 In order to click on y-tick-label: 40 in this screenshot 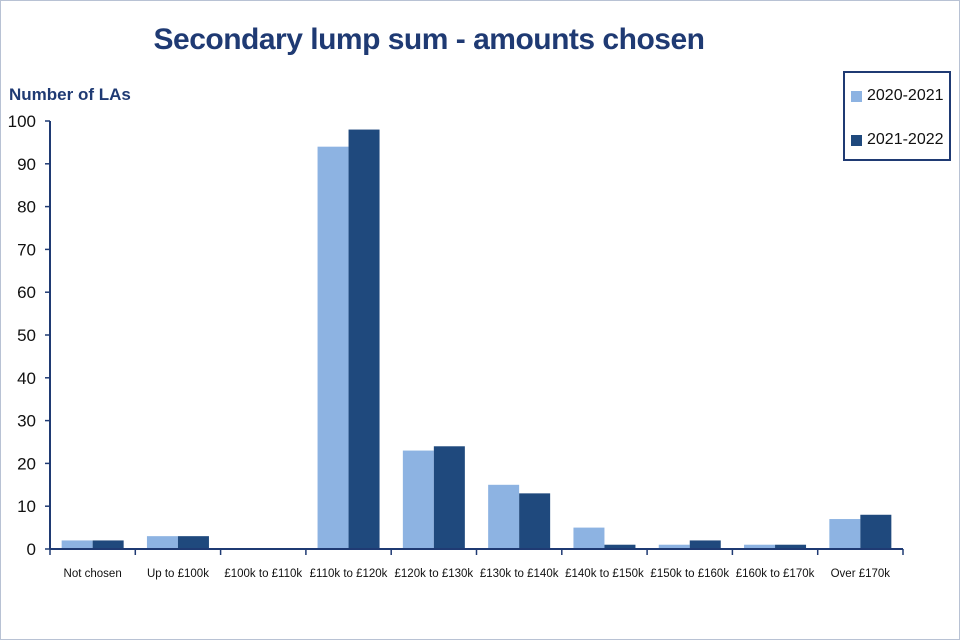, I will do `click(26, 378)`.